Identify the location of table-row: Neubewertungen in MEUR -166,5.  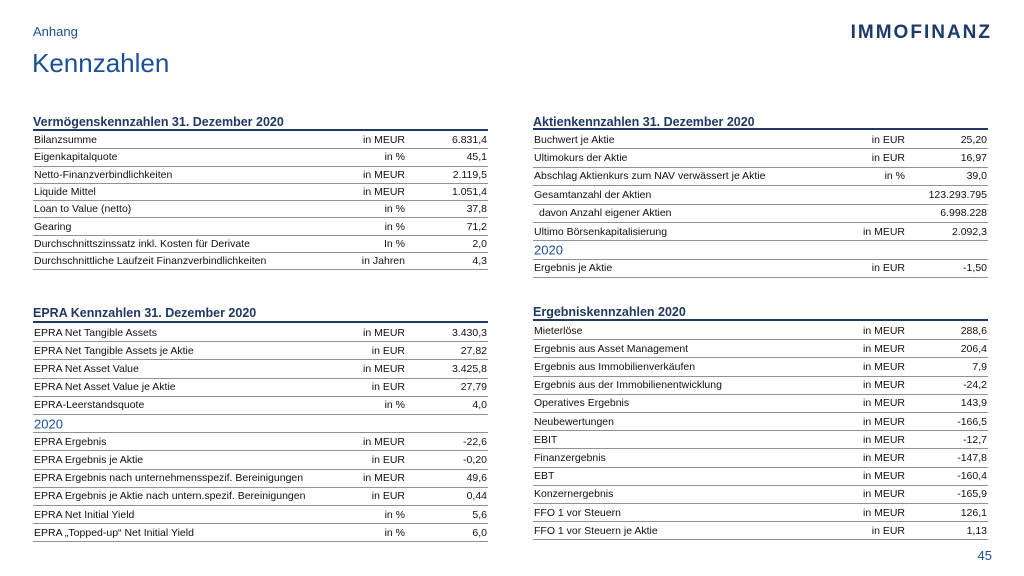
(760, 422).